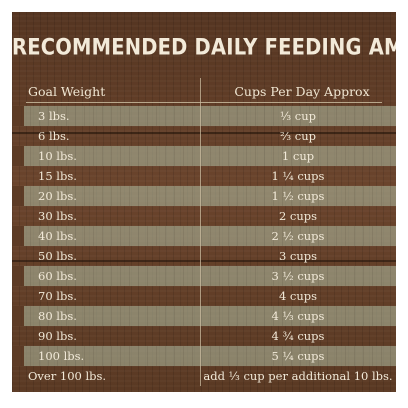 This screenshot has height=408, width=408. I want to click on goal-weight-cell: 90 lbs., so click(57, 336).